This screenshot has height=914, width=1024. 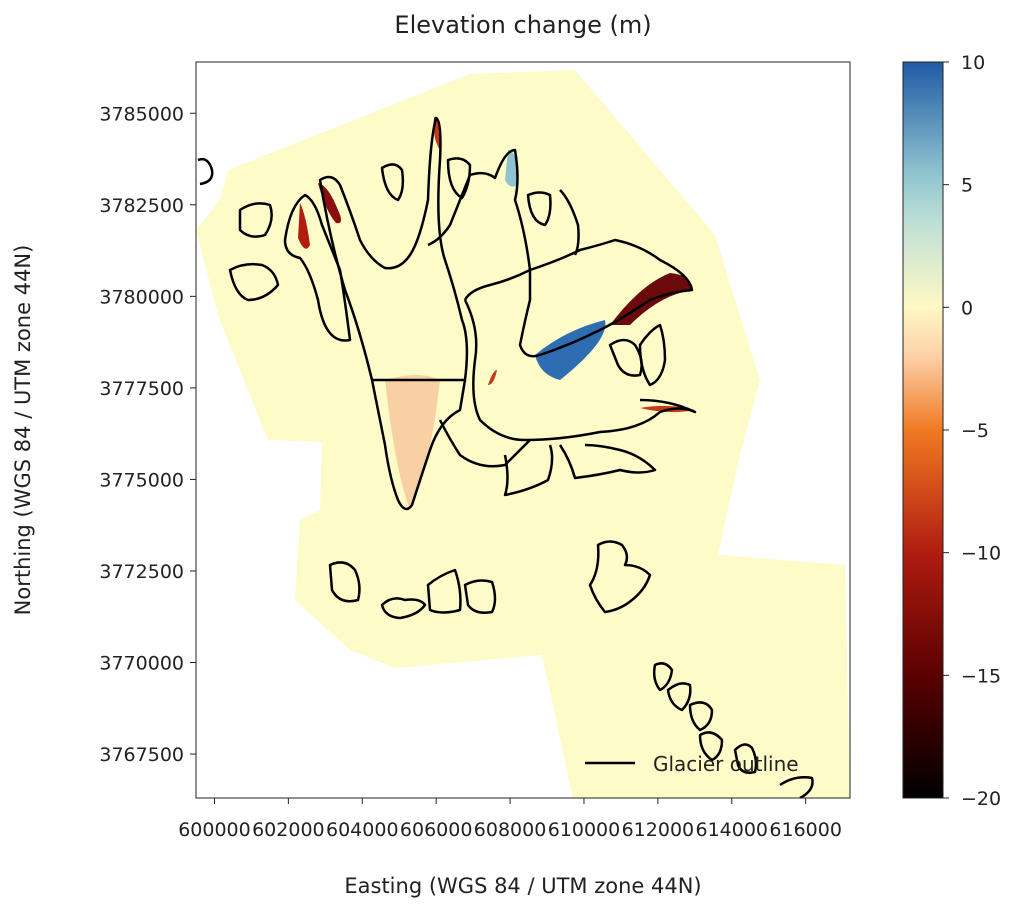 I want to click on colorbar-tick-label: −20, so click(x=981, y=799).